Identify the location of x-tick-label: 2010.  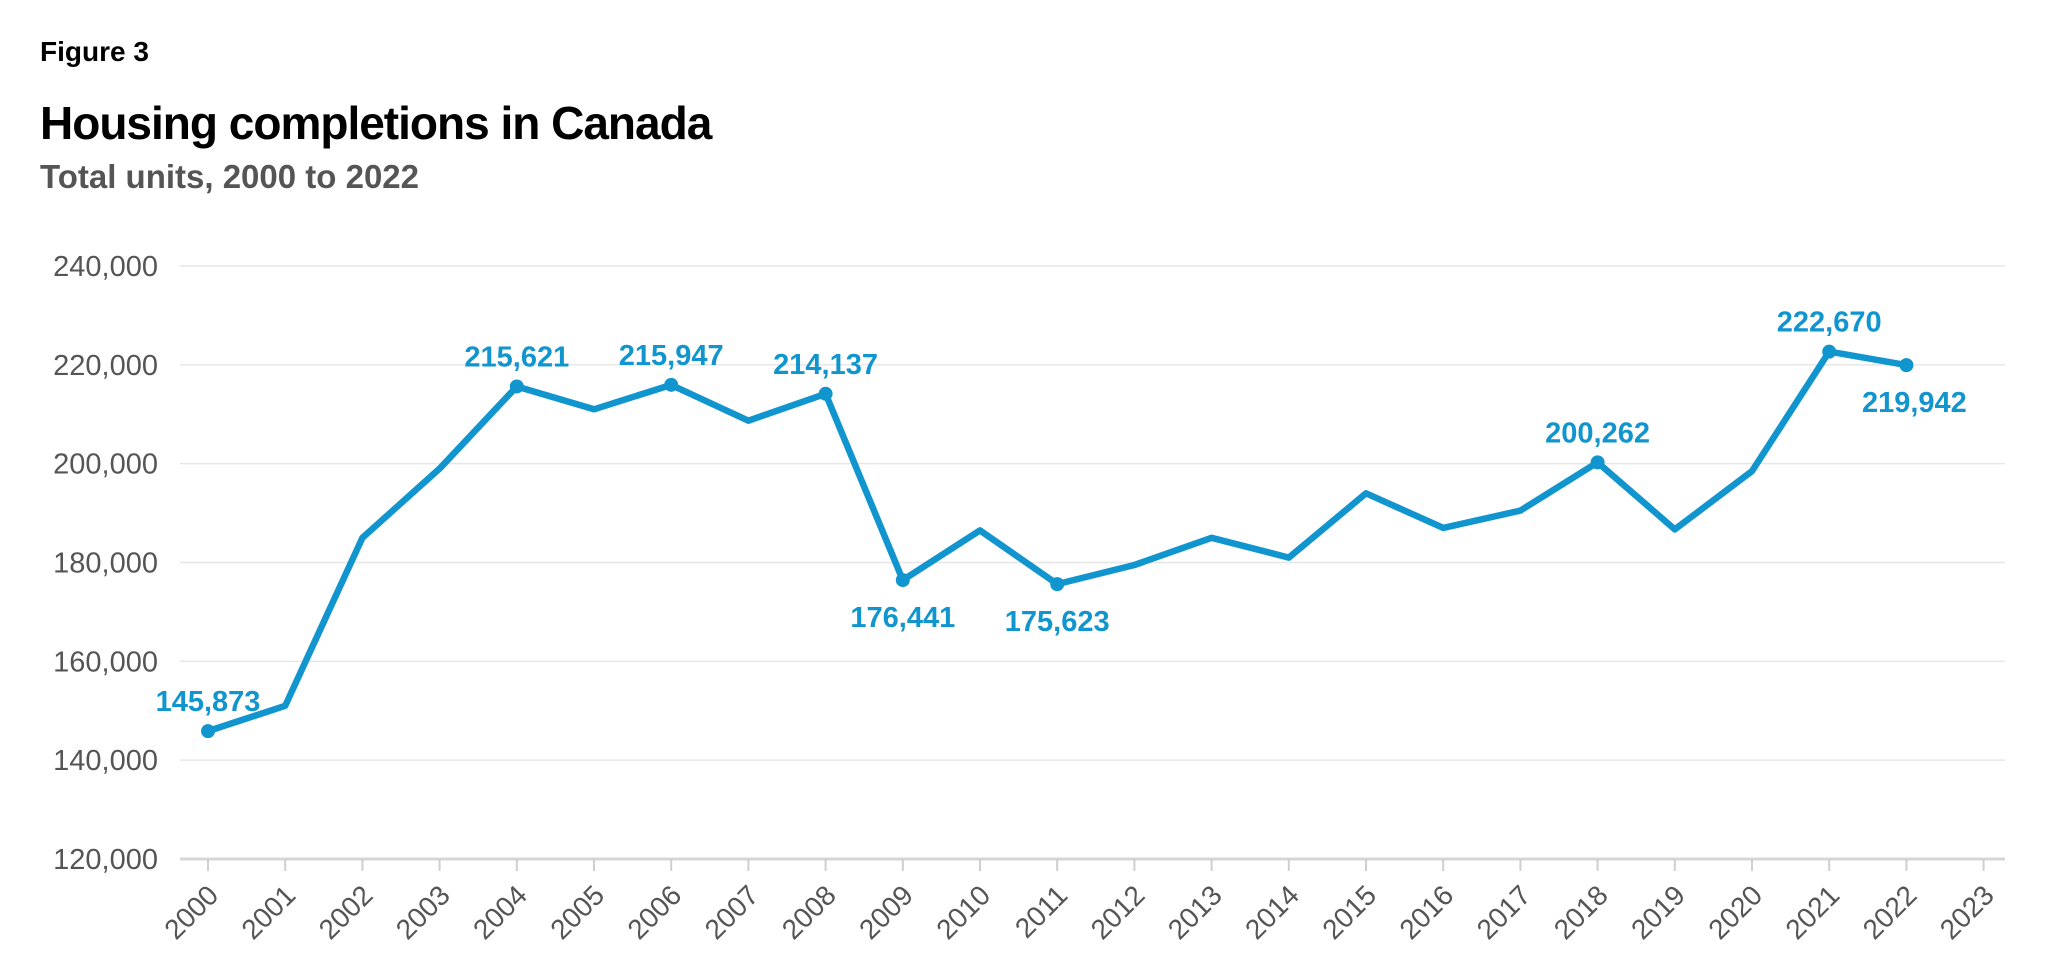
(963, 912).